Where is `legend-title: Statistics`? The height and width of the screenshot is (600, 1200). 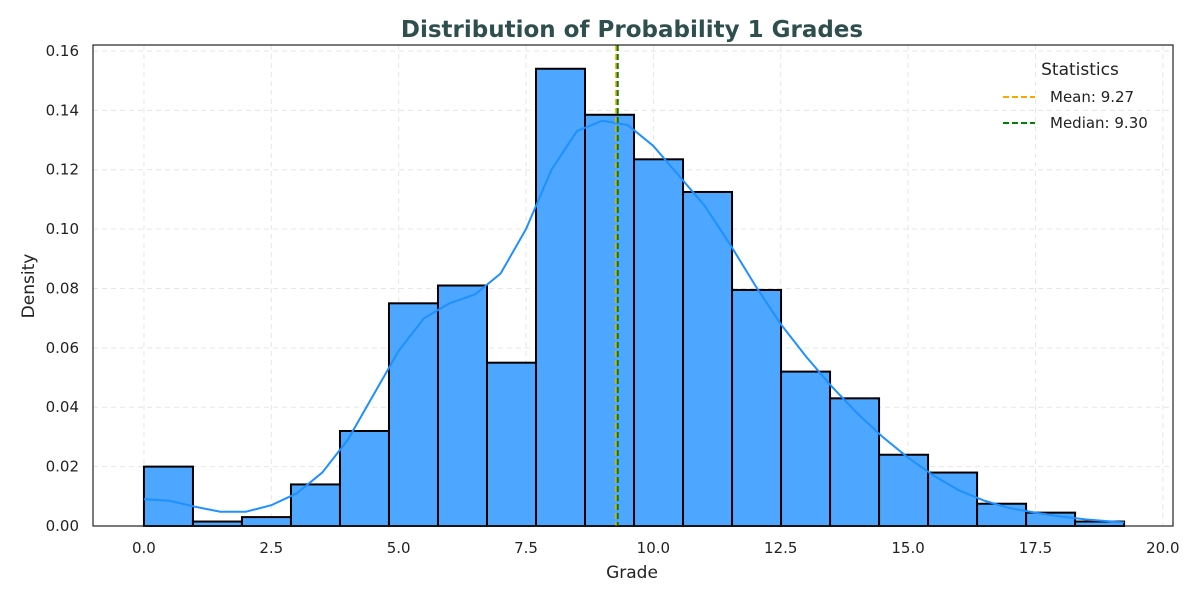 legend-title: Statistics is located at coordinates (1080, 70).